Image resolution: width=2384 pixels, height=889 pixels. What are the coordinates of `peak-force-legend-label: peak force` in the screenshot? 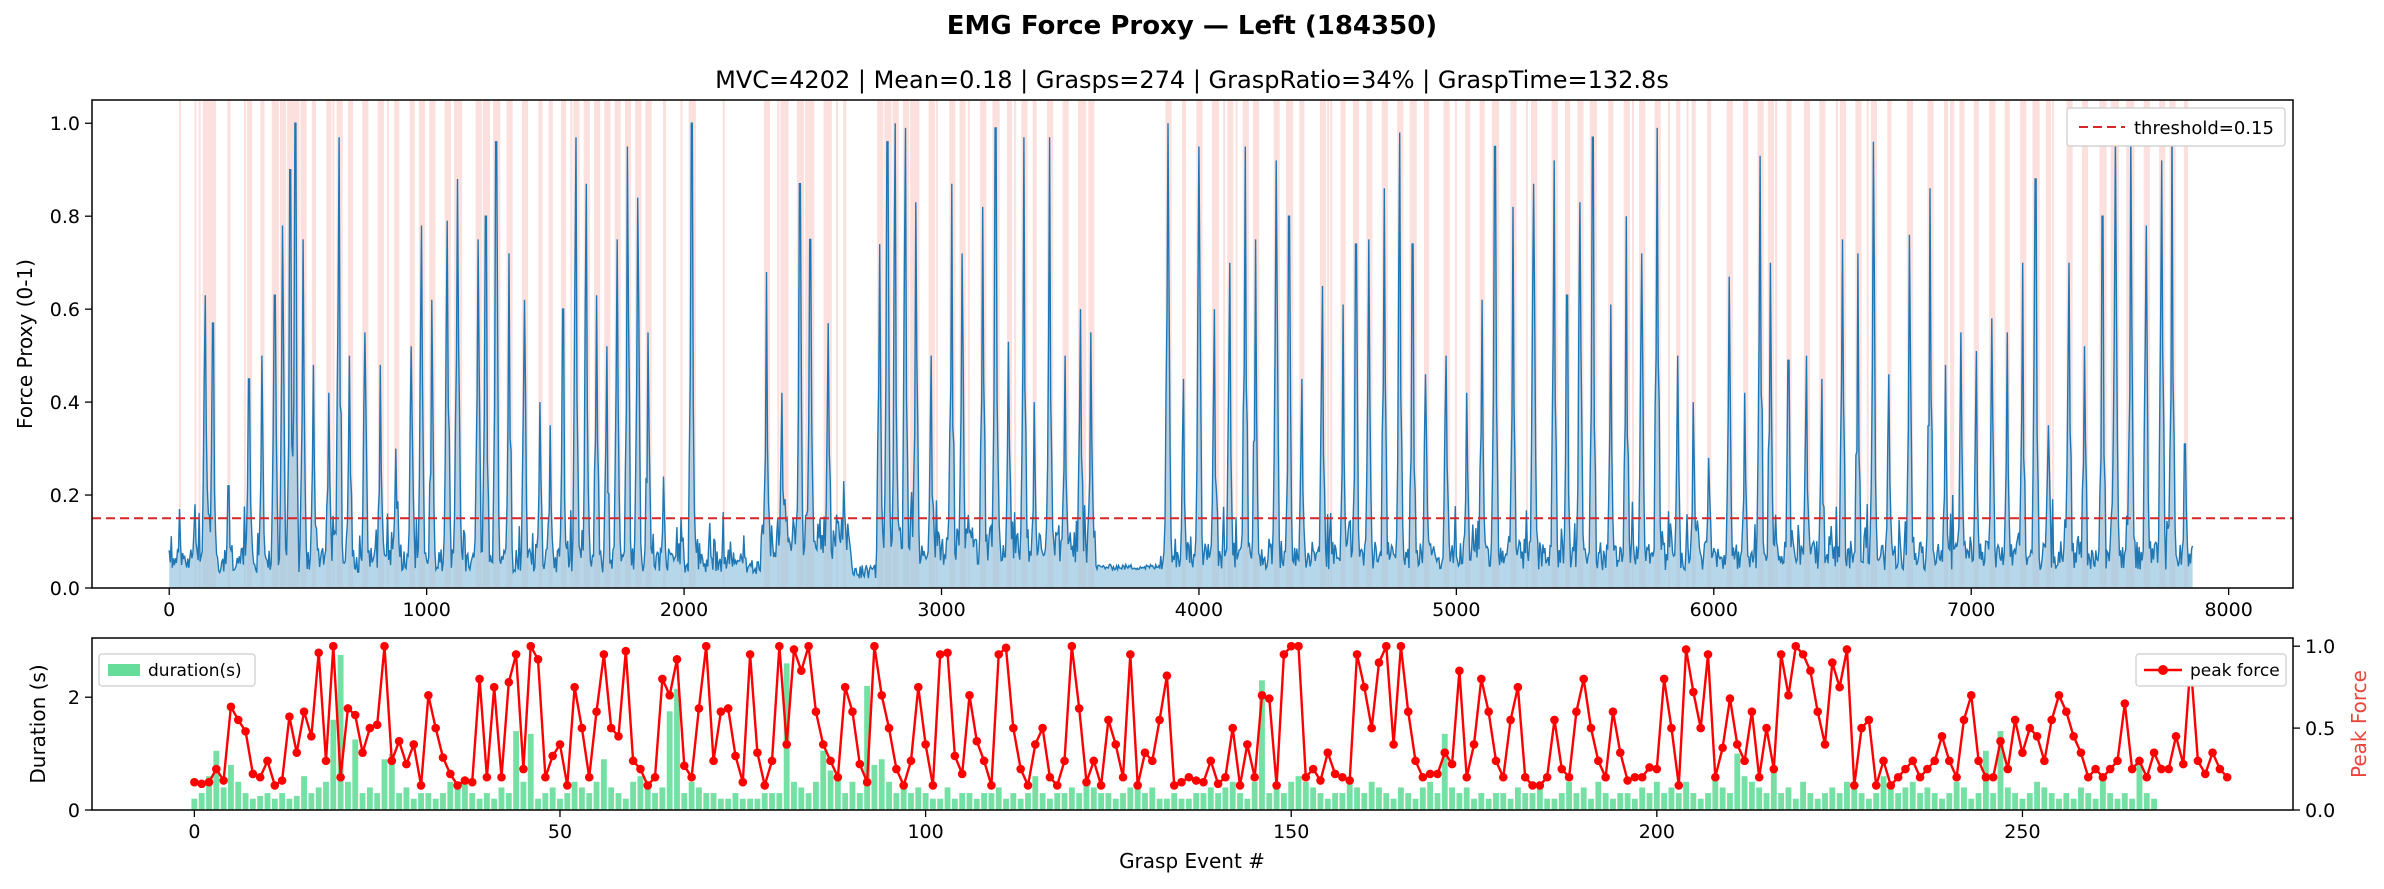 It's located at (2235, 671).